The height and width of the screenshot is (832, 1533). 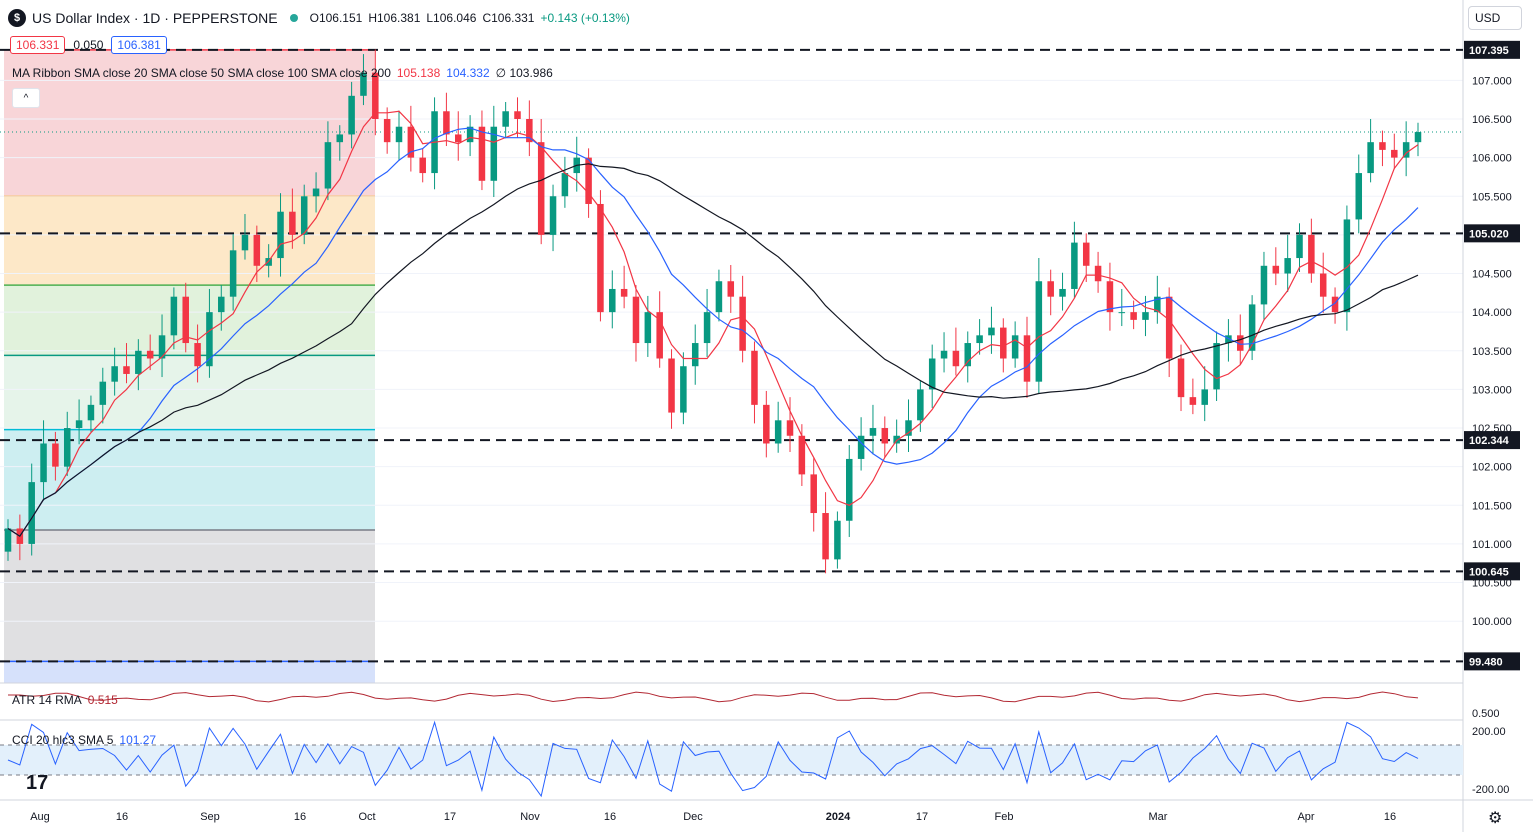 What do you see at coordinates (585, 18) in the screenshot?
I see `change-value: +0.143 (+0.13%)` at bounding box center [585, 18].